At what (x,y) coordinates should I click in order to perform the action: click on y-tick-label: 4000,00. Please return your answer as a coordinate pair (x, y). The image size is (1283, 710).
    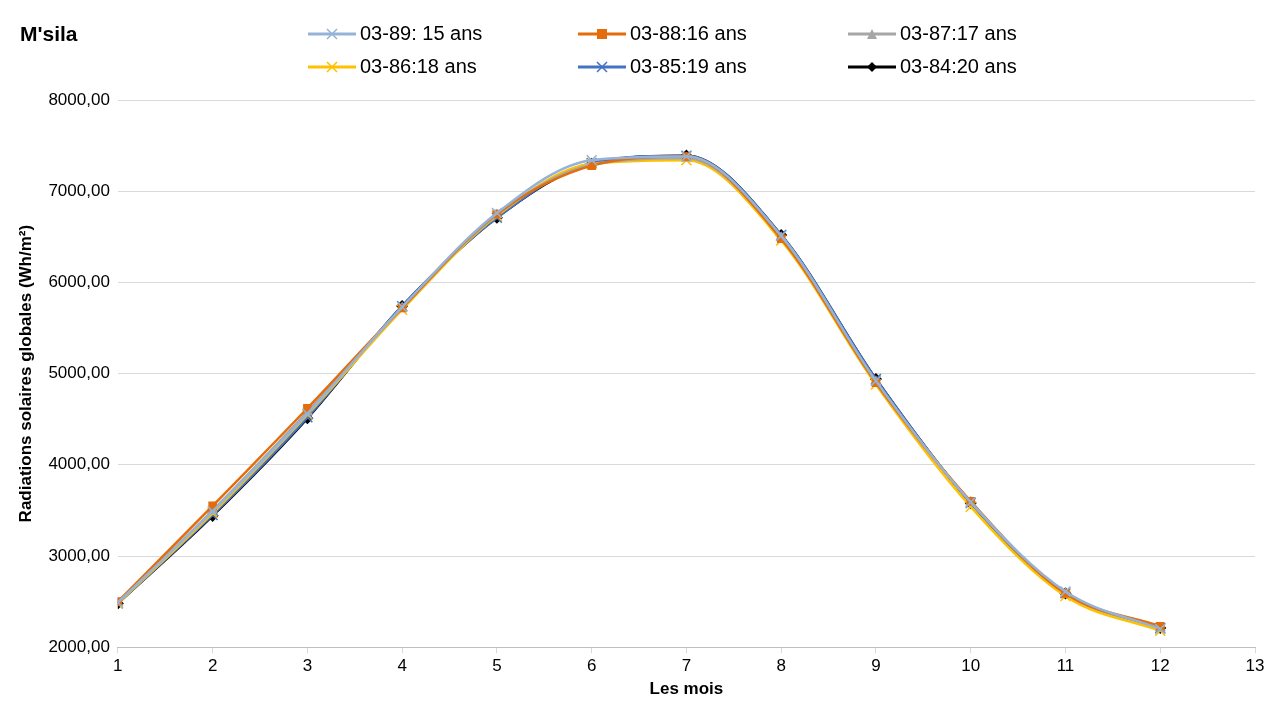
    Looking at the image, I should click on (79, 464).